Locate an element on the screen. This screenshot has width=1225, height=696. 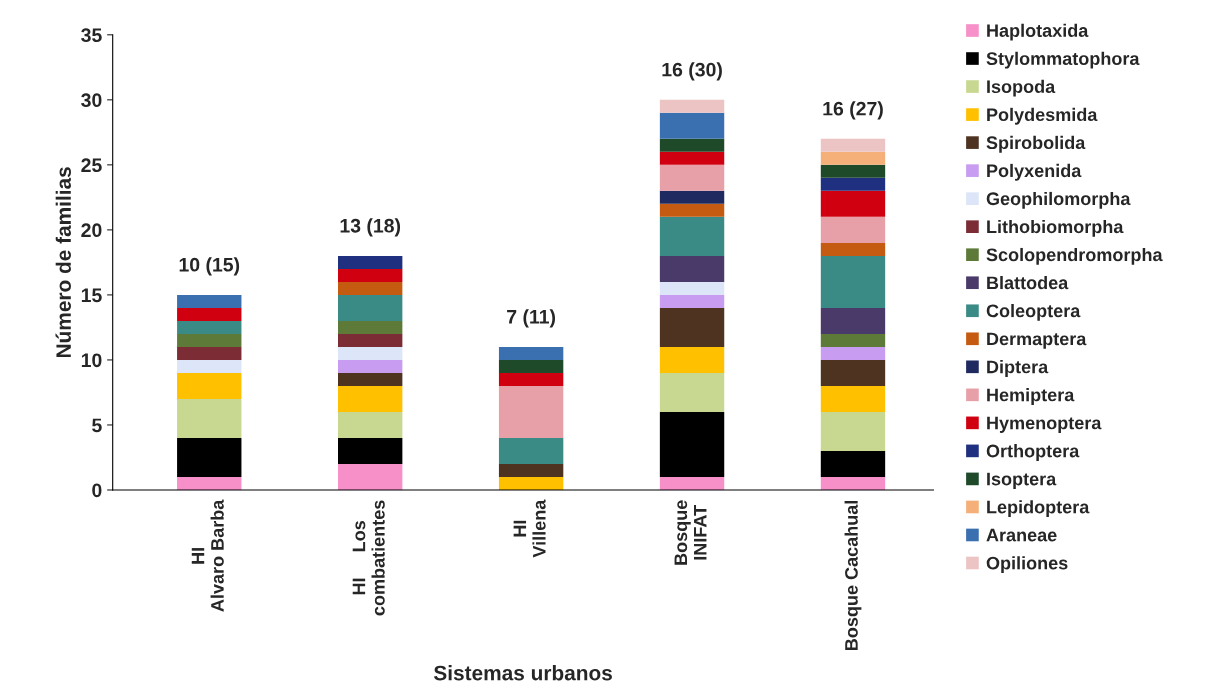
legend-label: Spirobolida is located at coordinates (1036, 144).